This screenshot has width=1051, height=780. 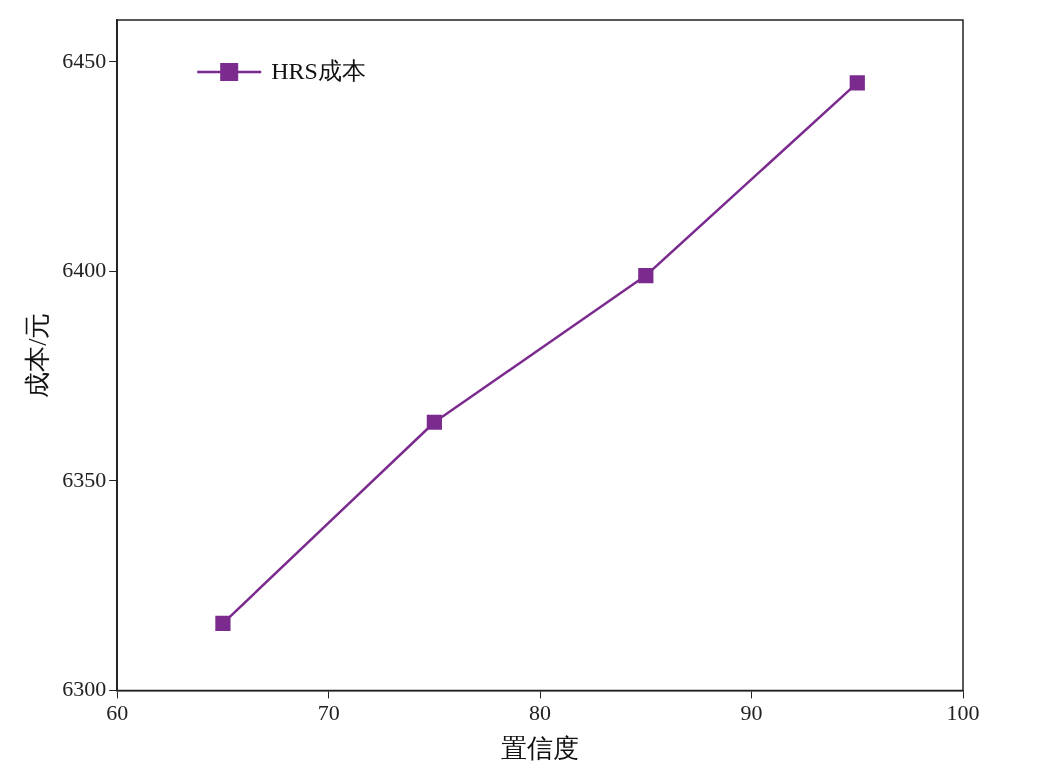 I want to click on y-tick-label: 6300, so click(x=84, y=689).